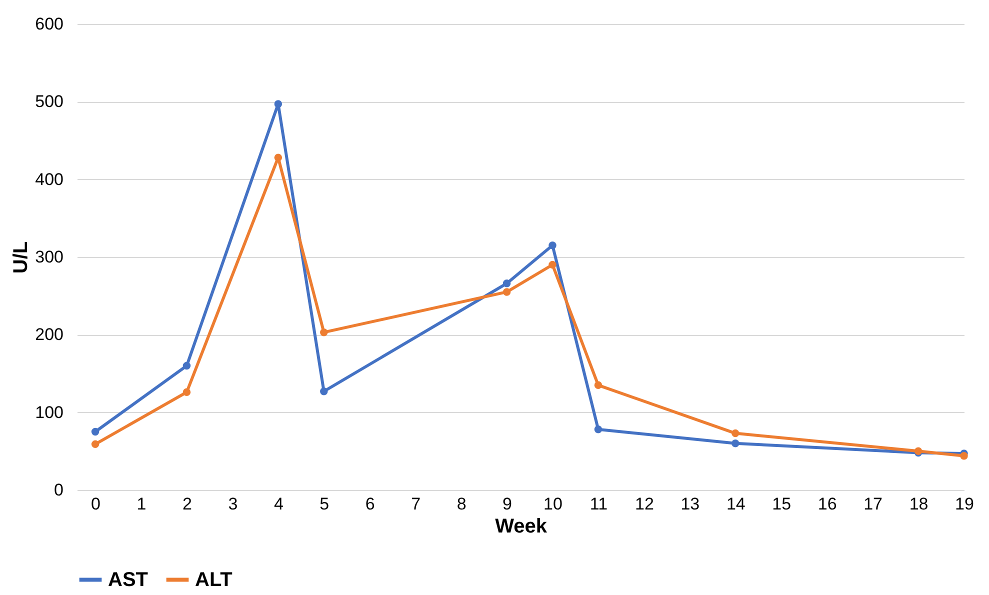 This screenshot has width=989, height=595. What do you see at coordinates (736, 504) in the screenshot?
I see `x-tick-label: 14` at bounding box center [736, 504].